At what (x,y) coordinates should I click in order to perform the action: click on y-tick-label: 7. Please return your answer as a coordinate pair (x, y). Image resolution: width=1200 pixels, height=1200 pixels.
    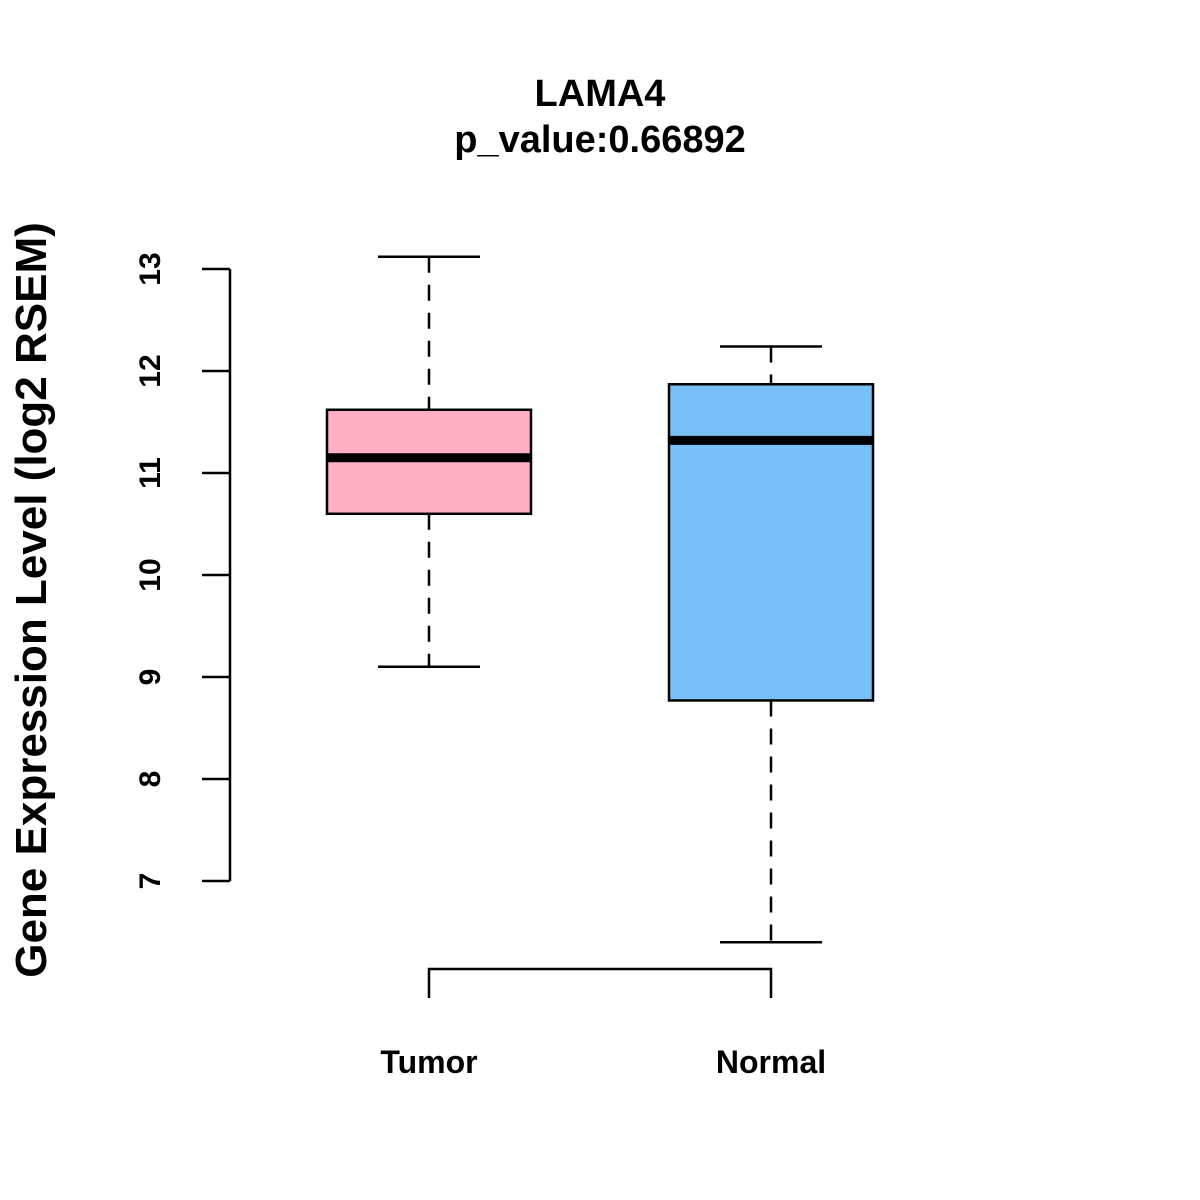
    Looking at the image, I should click on (150, 881).